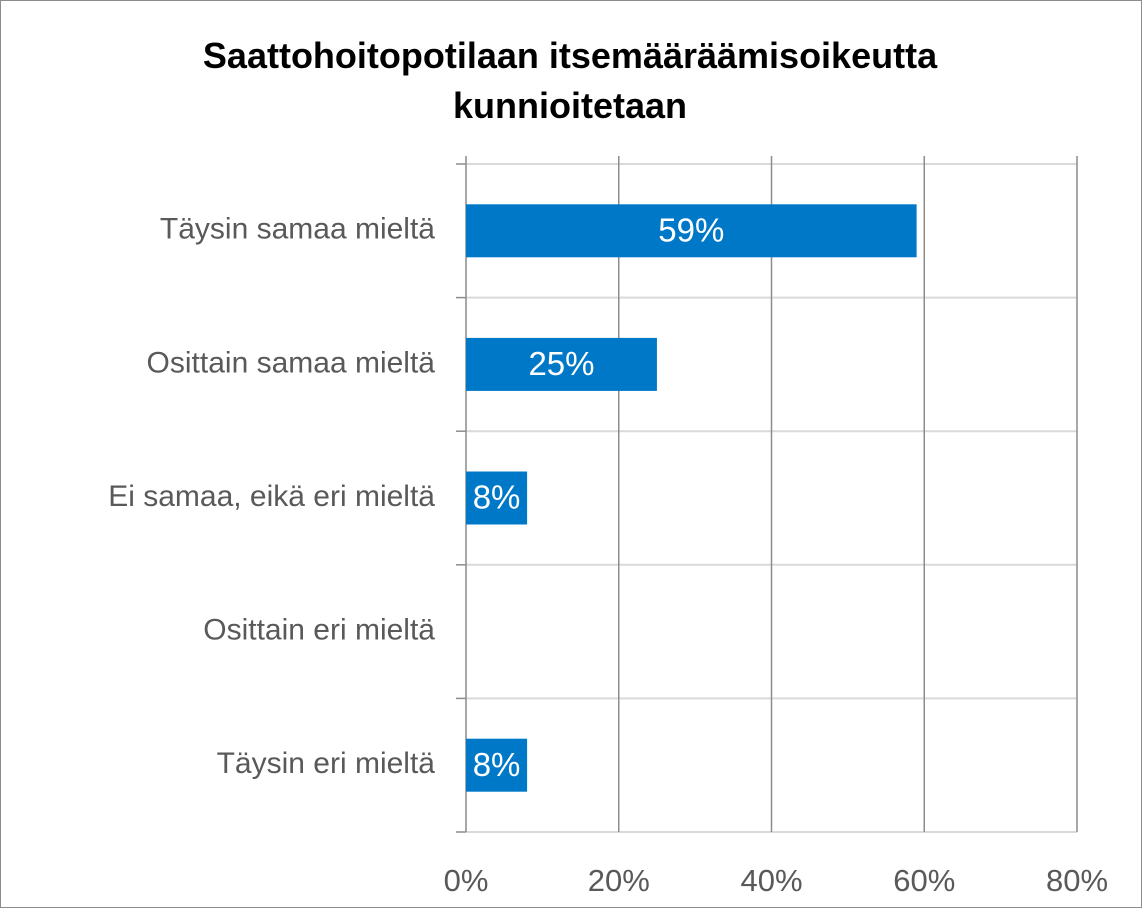  I want to click on data-label: 25%, so click(561, 363).